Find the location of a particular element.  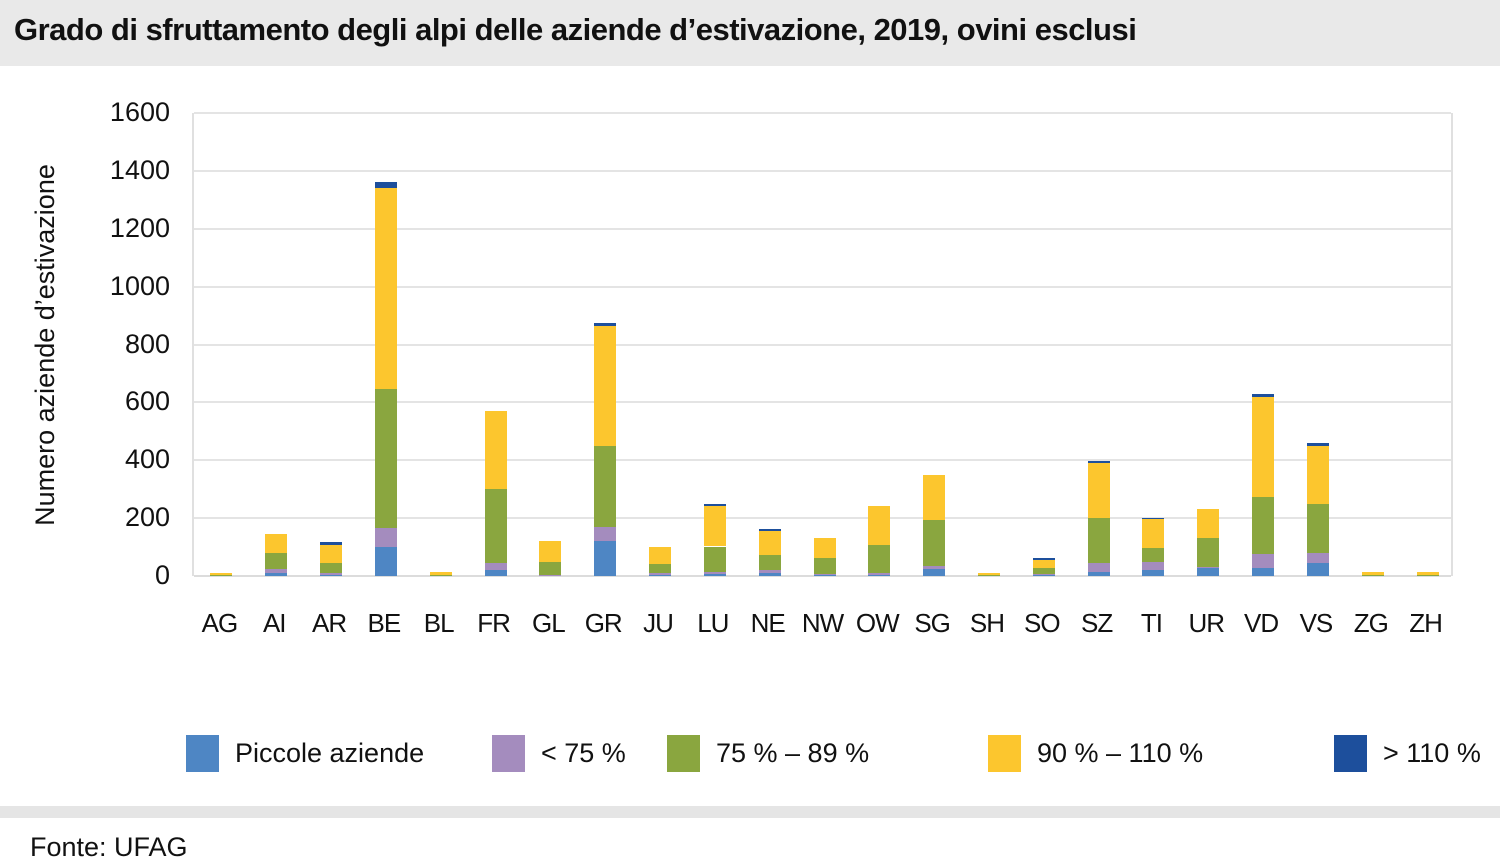

y-tick-1200: 1200 is located at coordinates (139, 227).